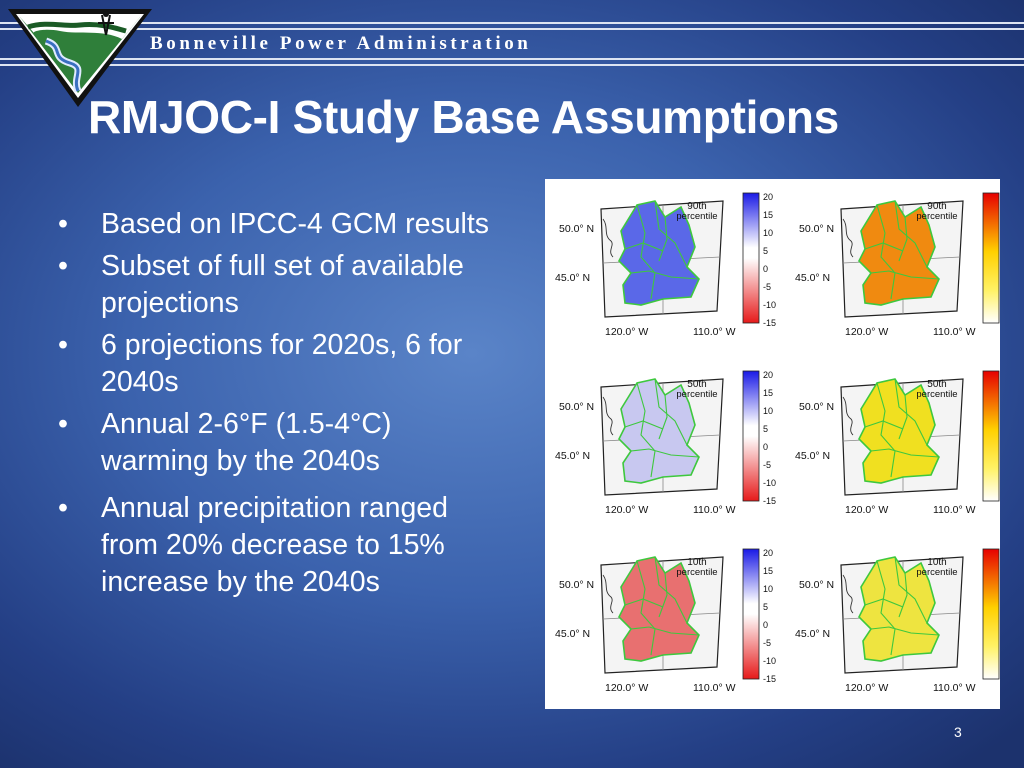  I want to click on bpa-logo, so click(80, 57).